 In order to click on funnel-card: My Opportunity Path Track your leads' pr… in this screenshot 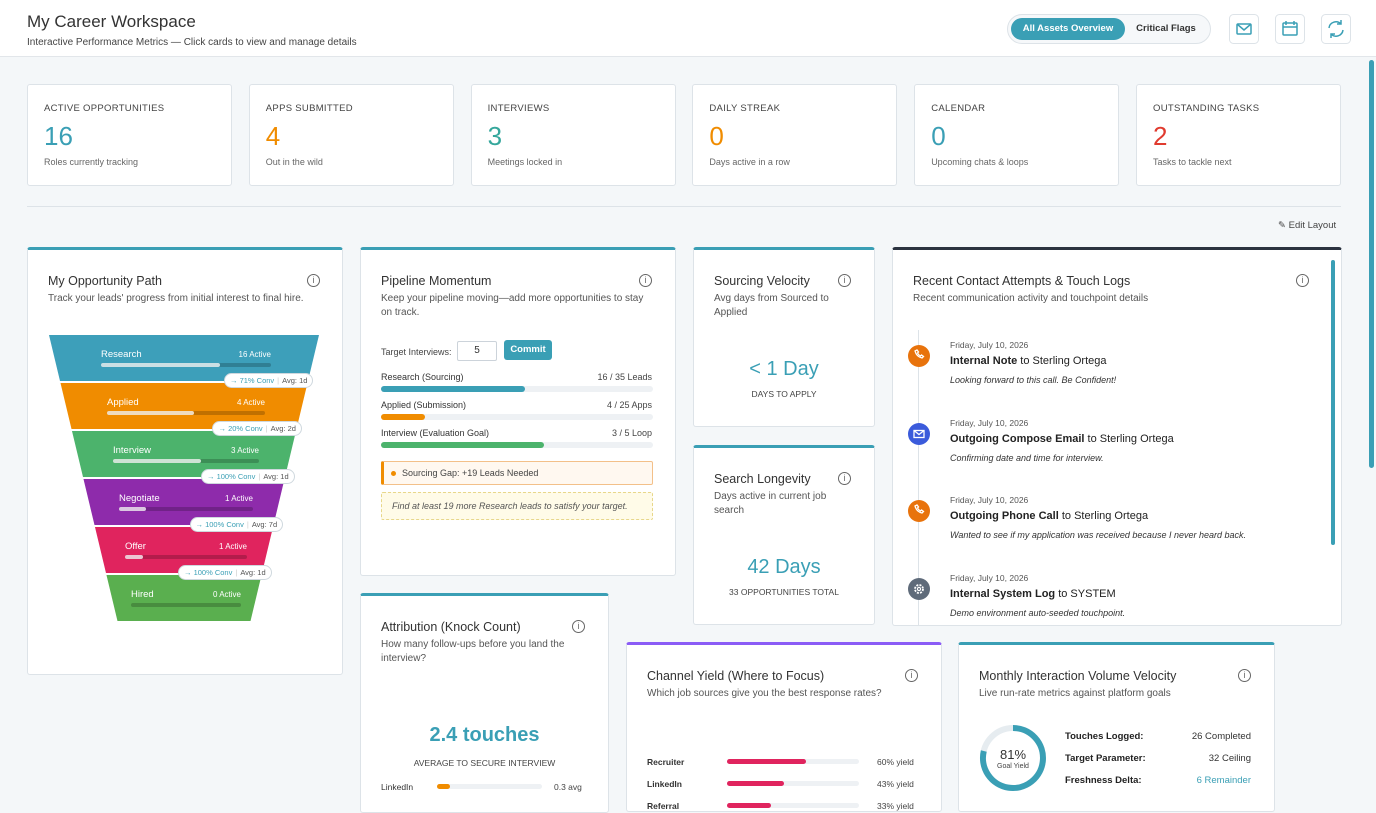, I will do `click(185, 461)`.